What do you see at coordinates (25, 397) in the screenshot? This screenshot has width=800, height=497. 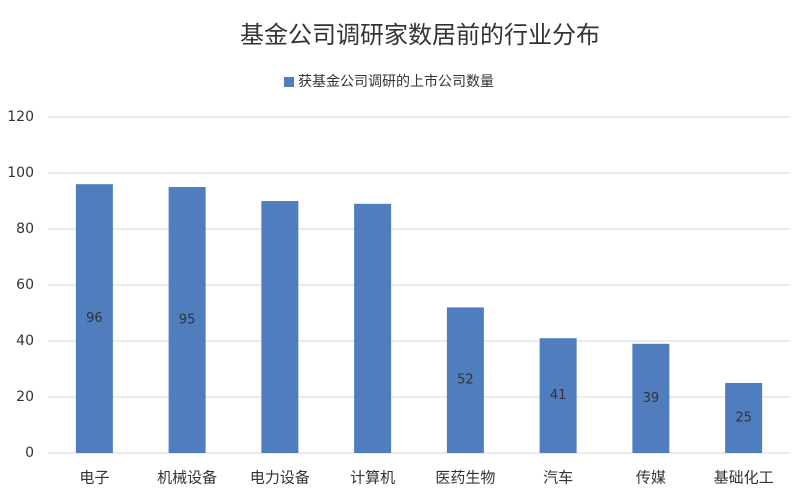 I see `y-tick-label: 20` at bounding box center [25, 397].